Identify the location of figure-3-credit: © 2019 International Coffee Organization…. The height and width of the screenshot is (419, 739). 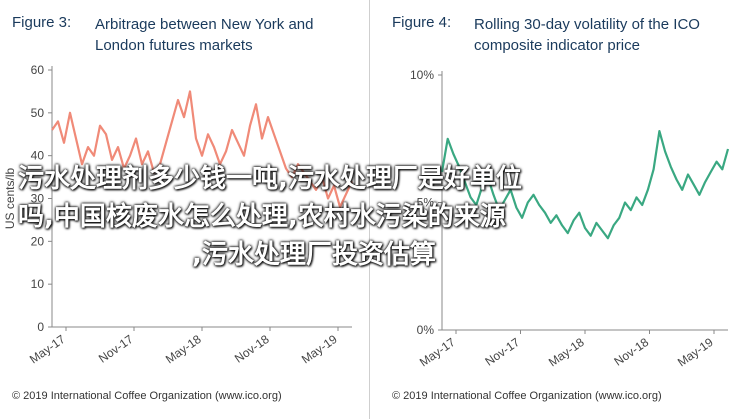
(147, 396).